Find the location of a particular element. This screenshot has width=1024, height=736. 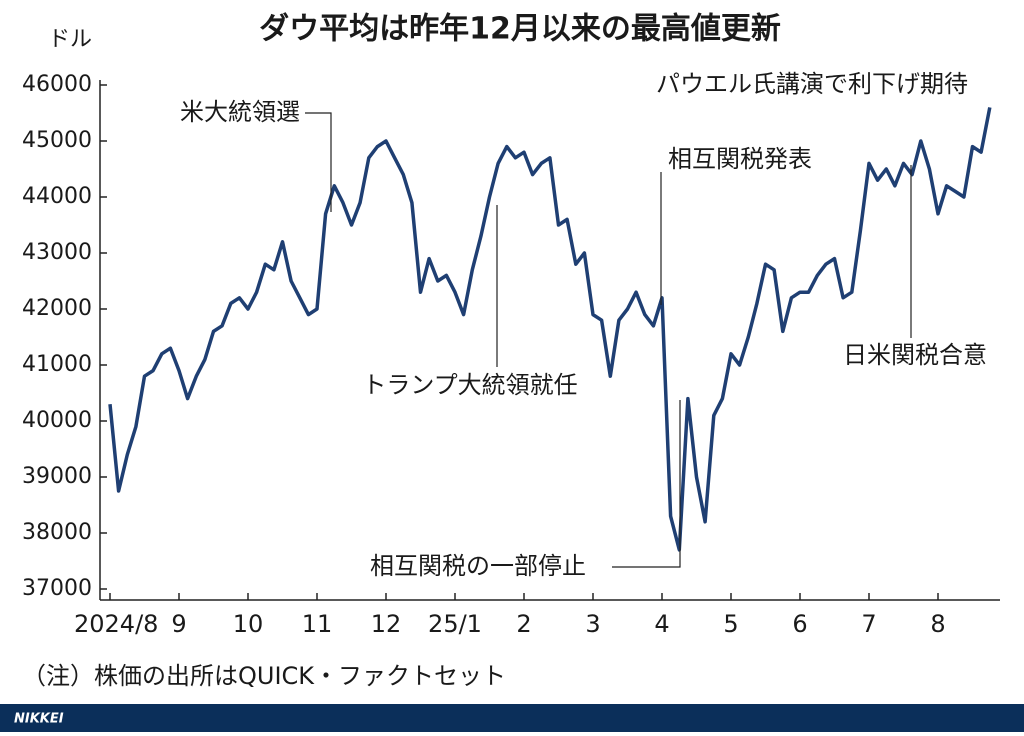

footer-bar is located at coordinates (512, 718).